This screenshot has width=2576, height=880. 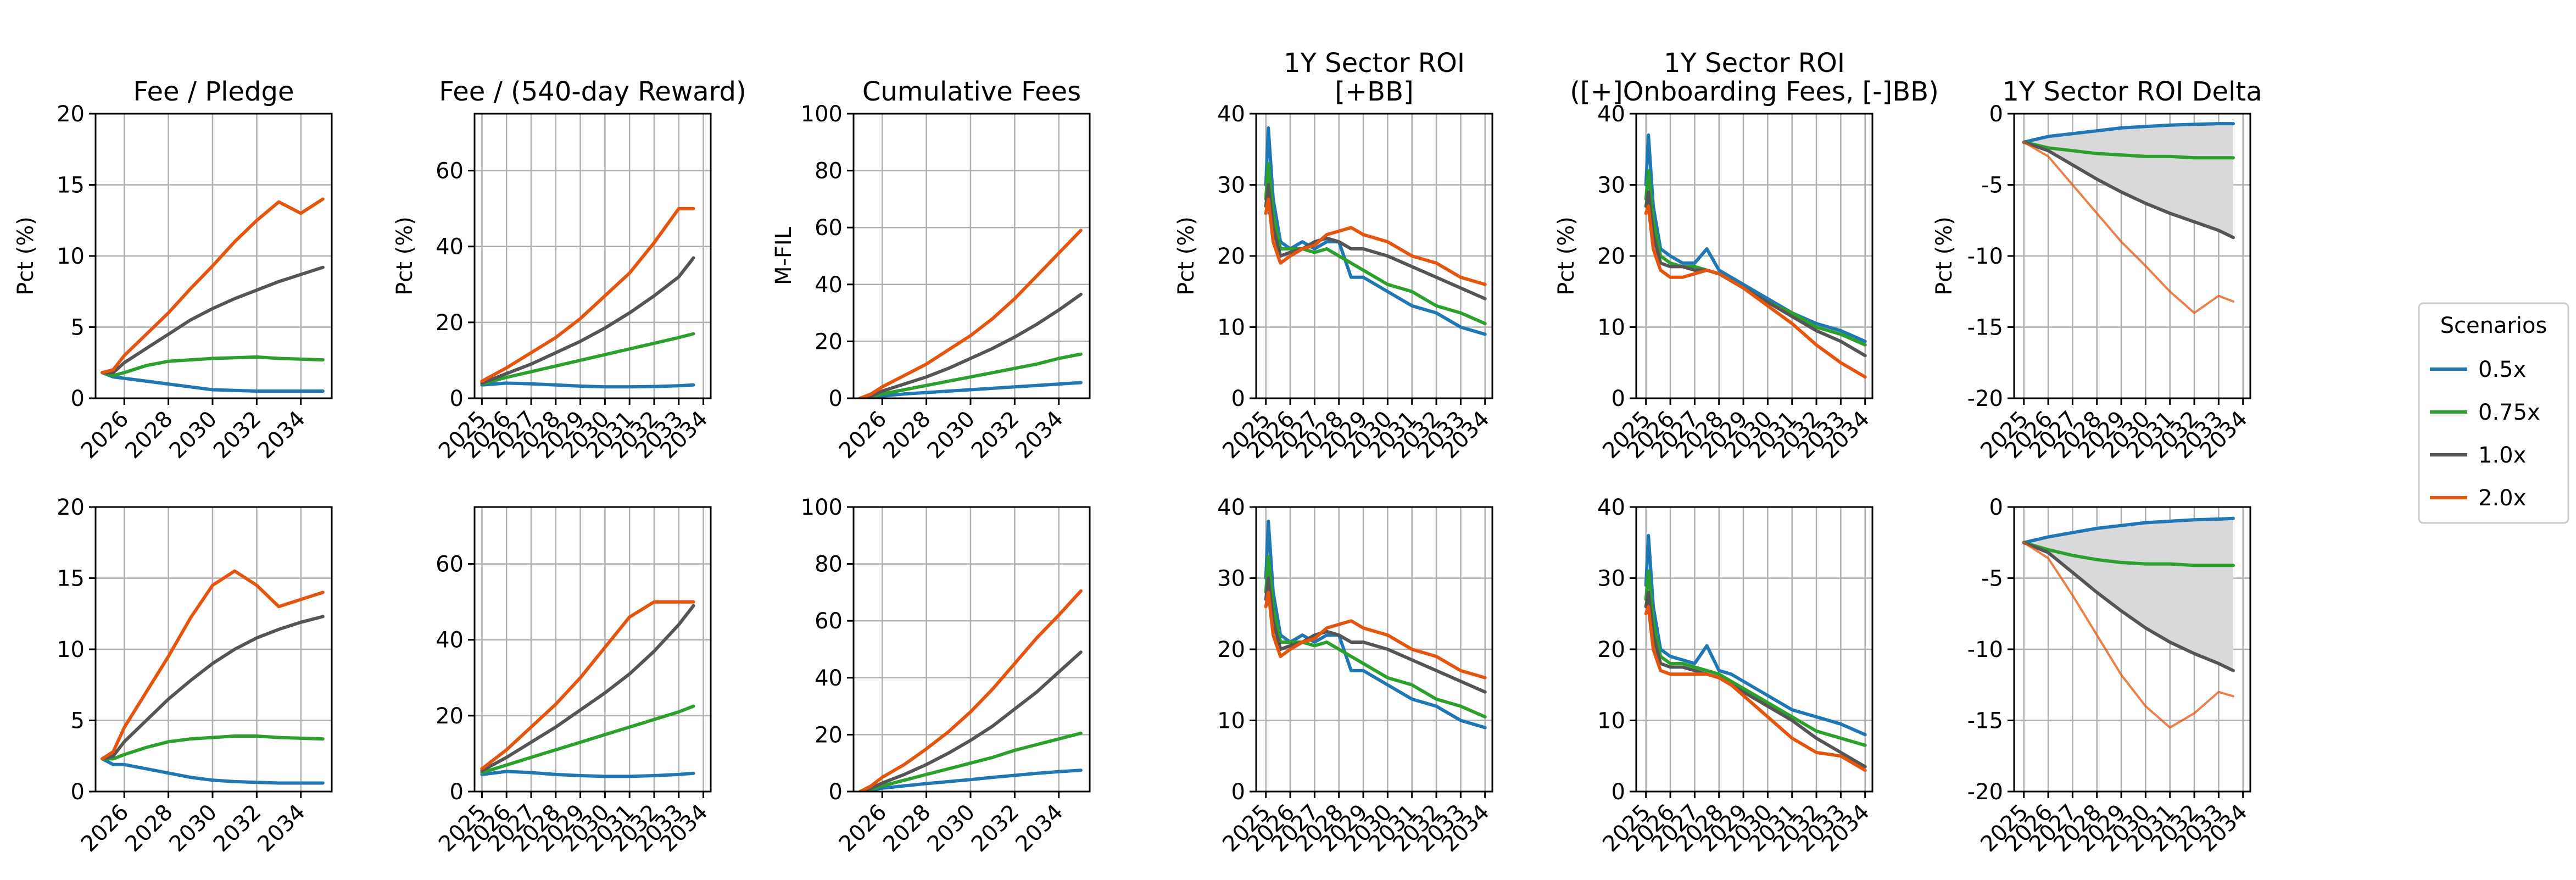 I want to click on legend-frame, so click(x=2493, y=413).